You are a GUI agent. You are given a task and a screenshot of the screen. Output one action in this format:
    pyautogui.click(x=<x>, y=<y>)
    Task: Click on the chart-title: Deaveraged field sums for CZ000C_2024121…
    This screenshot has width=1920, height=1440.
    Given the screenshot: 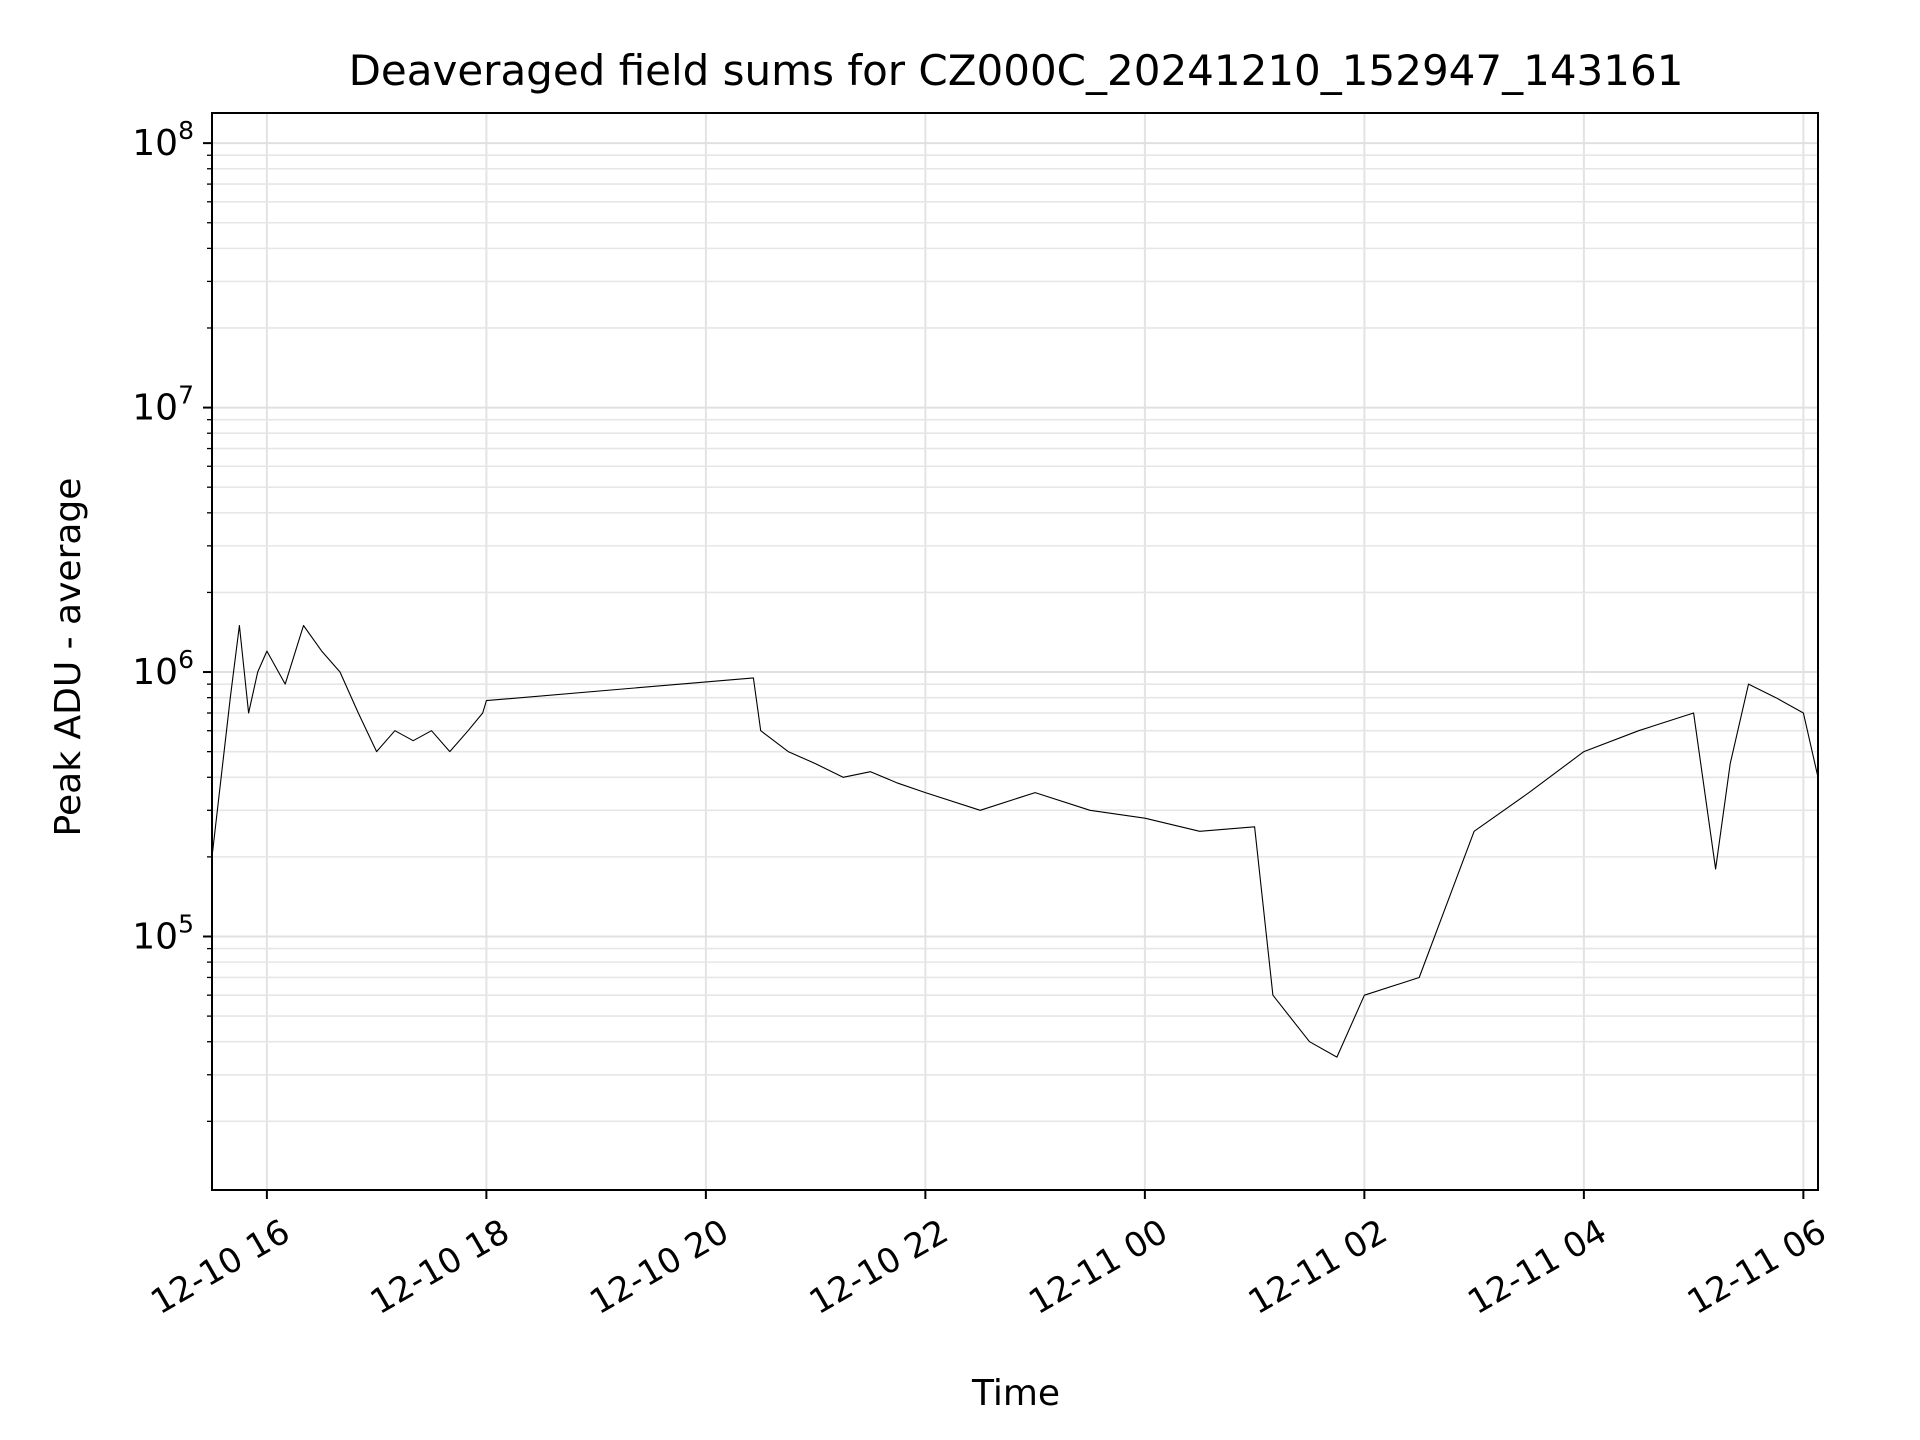 What is the action you would take?
    pyautogui.click(x=1016, y=70)
    